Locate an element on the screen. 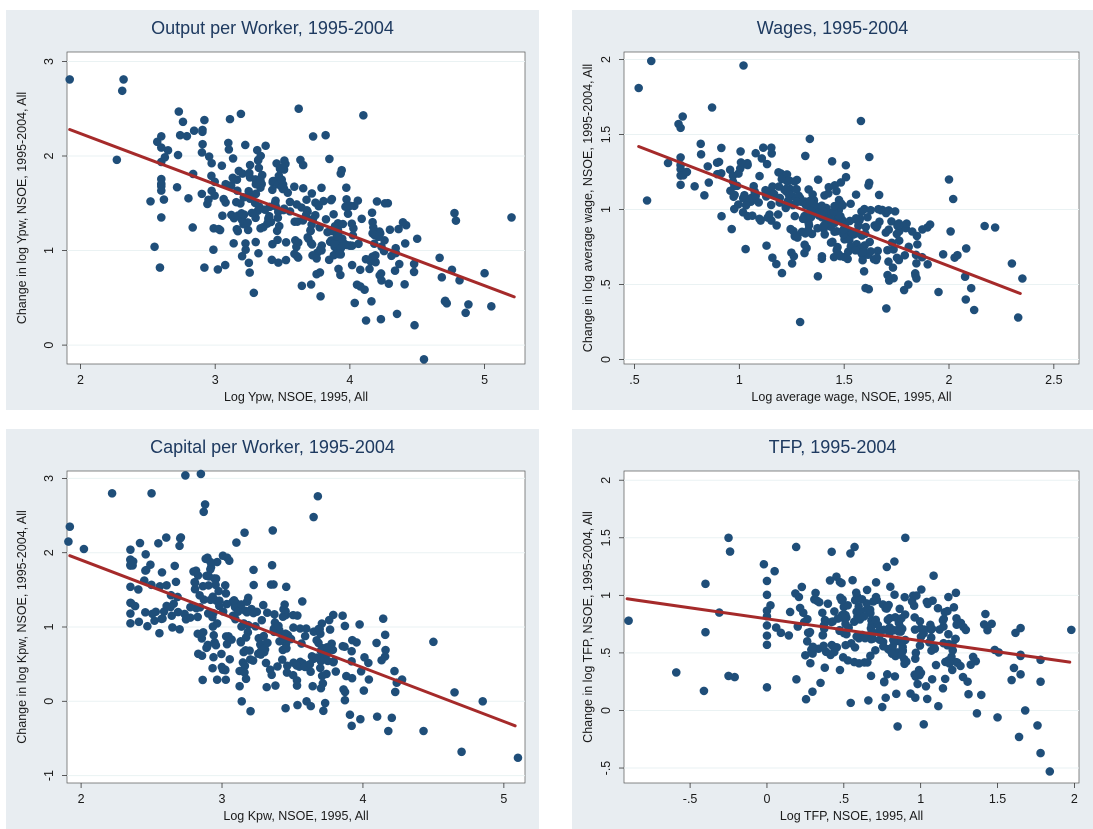 This screenshot has height=829, width=1093. x-axis-label: Log Ypw, NSOE, 1995, All is located at coordinates (296, 397).